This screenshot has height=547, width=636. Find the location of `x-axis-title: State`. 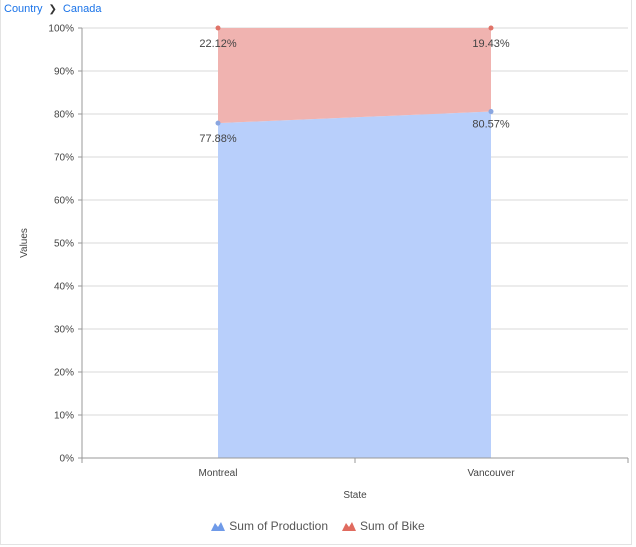

x-axis-title: State is located at coordinates (355, 495).